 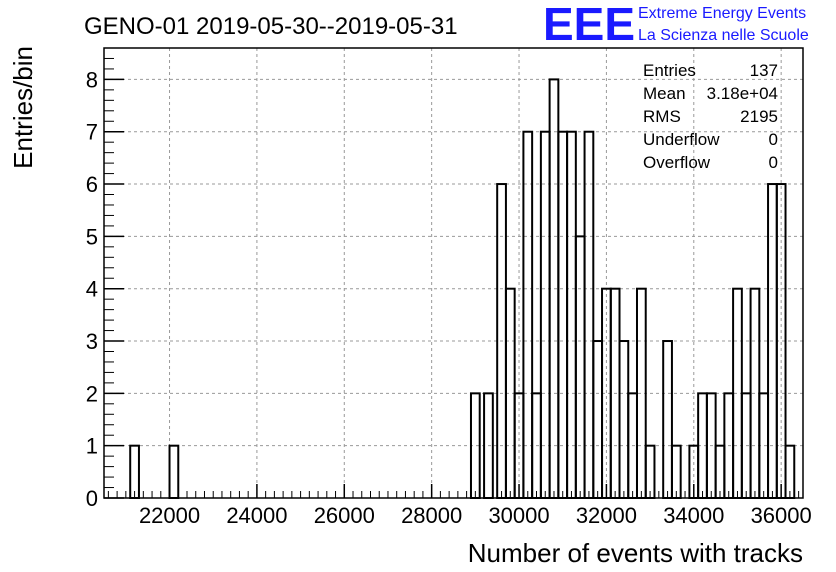 What do you see at coordinates (606, 515) in the screenshot?
I see `x-tick-label: 32000` at bounding box center [606, 515].